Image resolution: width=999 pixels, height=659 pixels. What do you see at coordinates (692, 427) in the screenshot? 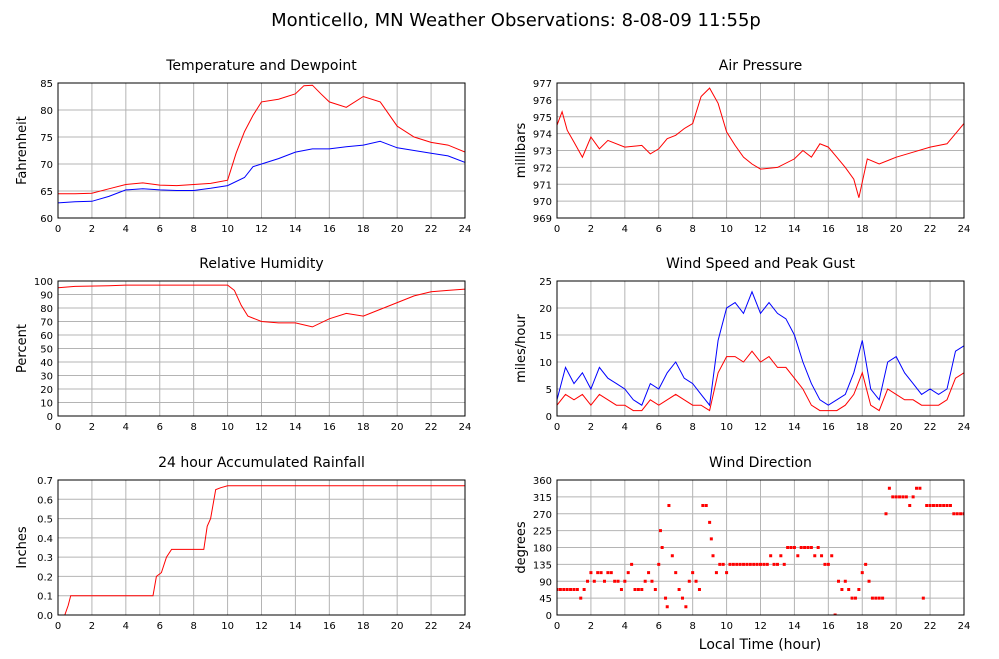
I see `x-tick-label: 8` at bounding box center [692, 427].